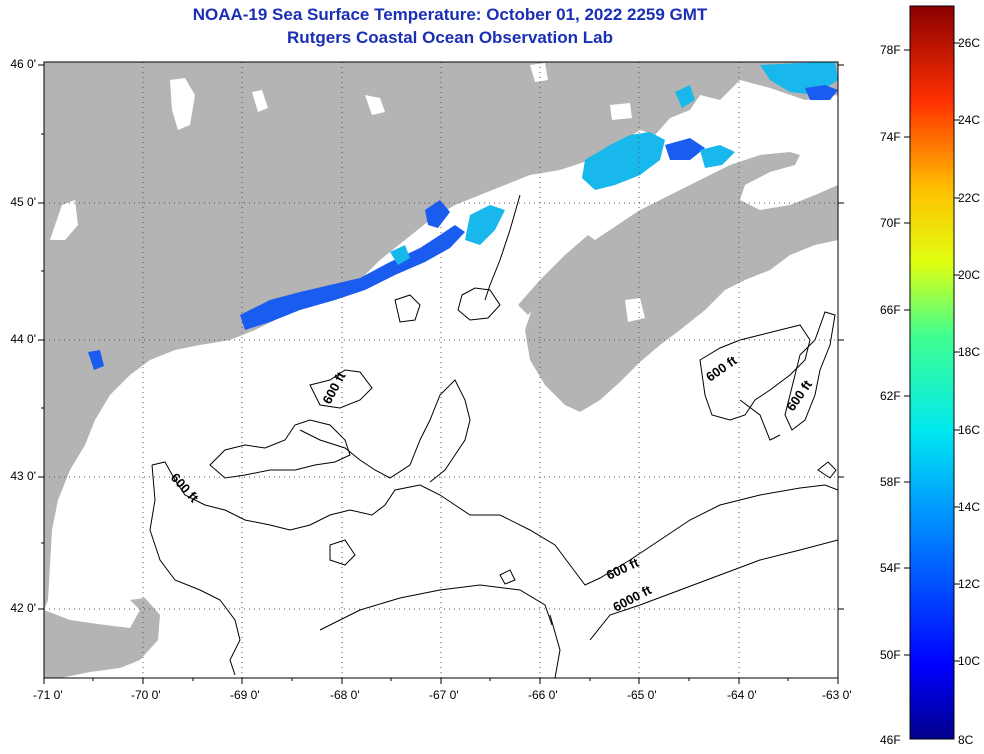 The width and height of the screenshot is (984, 754). What do you see at coordinates (966, 740) in the screenshot?
I see `colorbar-c-label: 8C` at bounding box center [966, 740].